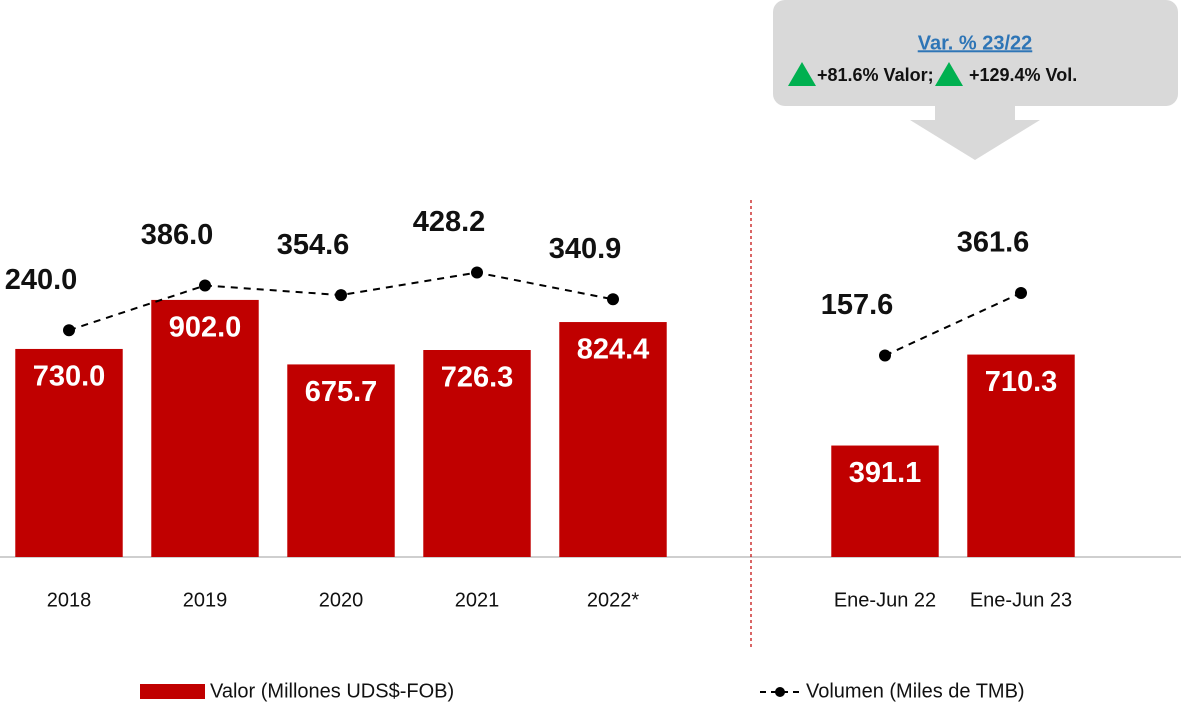 This screenshot has height=705, width=1181. What do you see at coordinates (1023, 75) in the screenshot?
I see `callout-item: +129.4% Vol.` at bounding box center [1023, 75].